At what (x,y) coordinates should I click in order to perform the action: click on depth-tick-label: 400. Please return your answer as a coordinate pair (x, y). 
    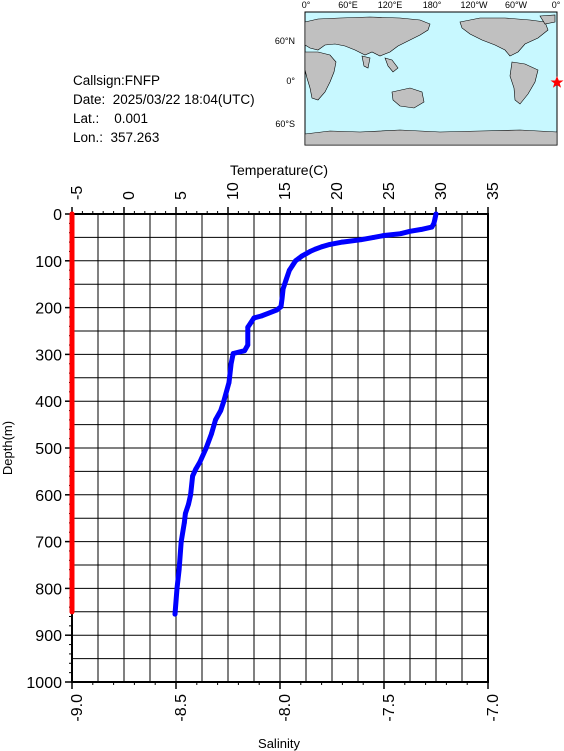
    Looking at the image, I should click on (48, 402).